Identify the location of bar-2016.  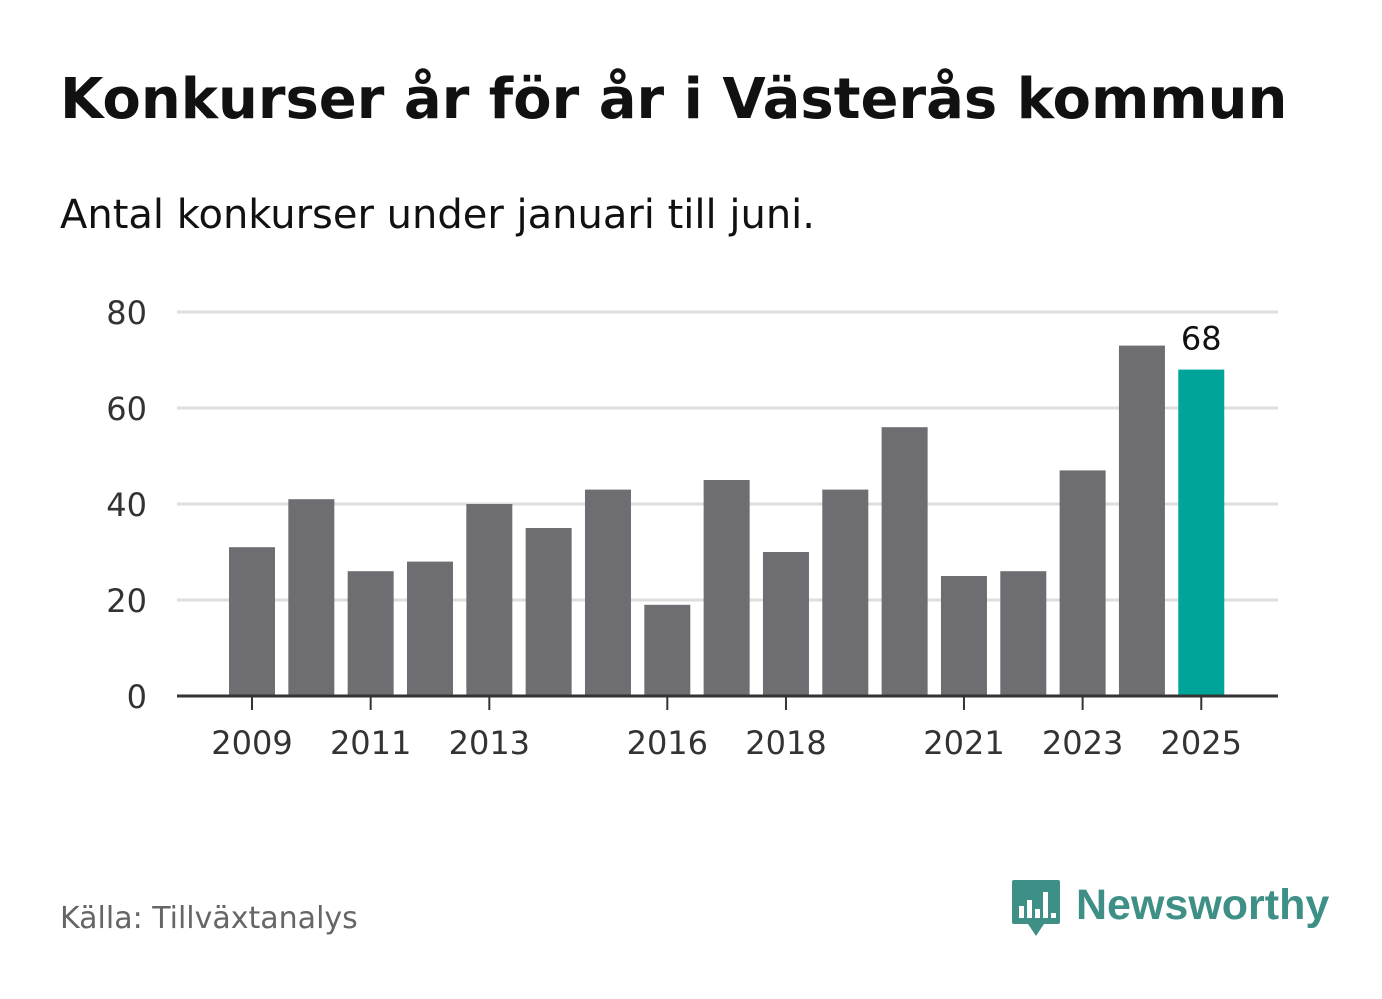
(667, 650).